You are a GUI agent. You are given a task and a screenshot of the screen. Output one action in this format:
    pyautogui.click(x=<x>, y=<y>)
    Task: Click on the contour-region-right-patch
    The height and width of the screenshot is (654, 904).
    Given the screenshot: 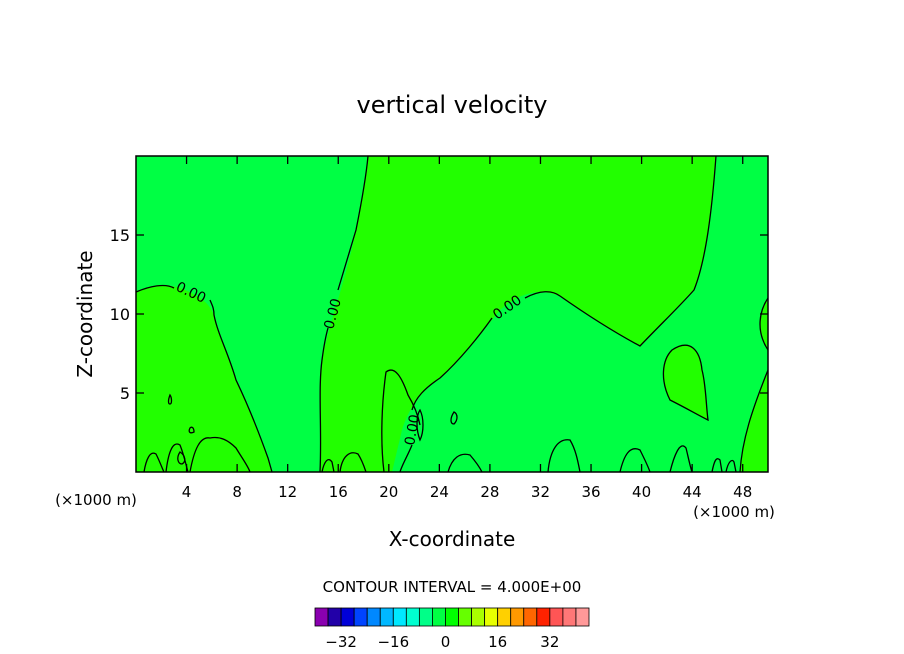 What is the action you would take?
    pyautogui.click(x=685, y=382)
    